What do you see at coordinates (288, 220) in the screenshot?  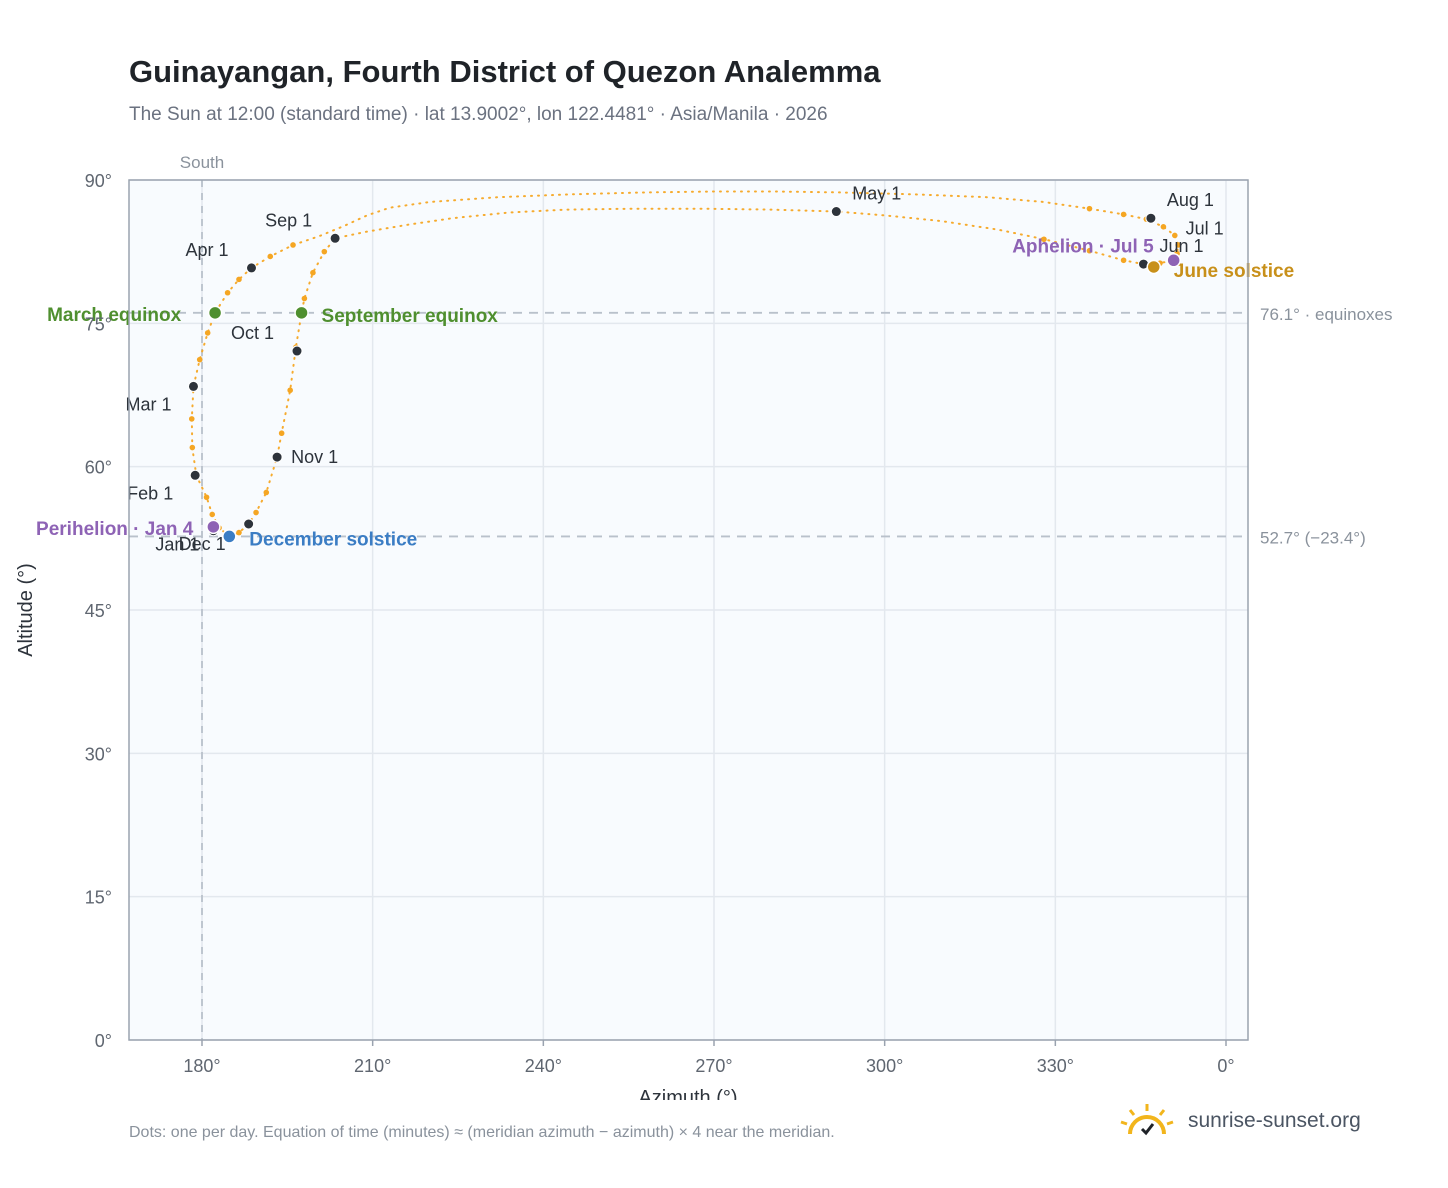 I see `month-marker-label: Sep 1` at bounding box center [288, 220].